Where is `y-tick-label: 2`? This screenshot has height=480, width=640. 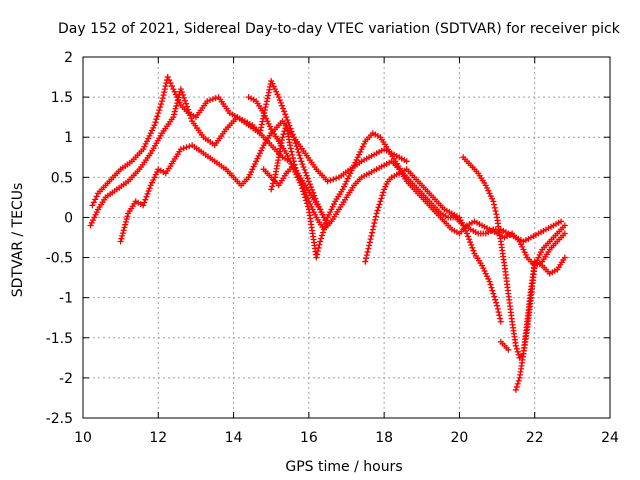
y-tick-label: 2 is located at coordinates (68, 58).